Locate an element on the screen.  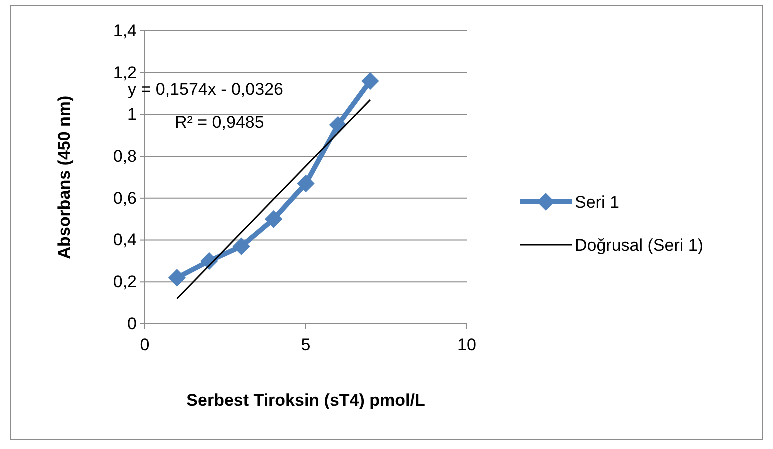
y-tick-label: 0,2 is located at coordinates (125, 282).